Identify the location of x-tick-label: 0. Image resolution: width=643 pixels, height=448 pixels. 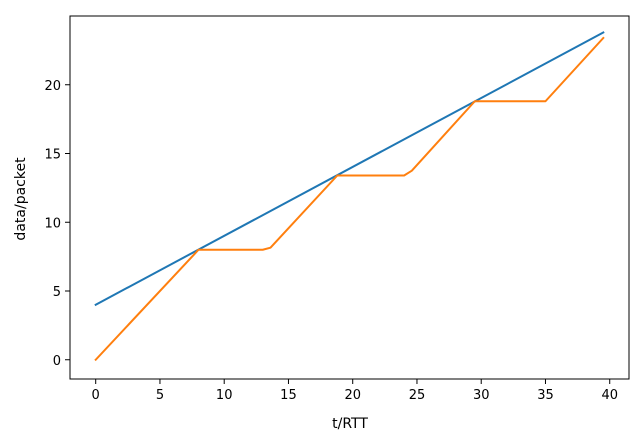
(96, 395).